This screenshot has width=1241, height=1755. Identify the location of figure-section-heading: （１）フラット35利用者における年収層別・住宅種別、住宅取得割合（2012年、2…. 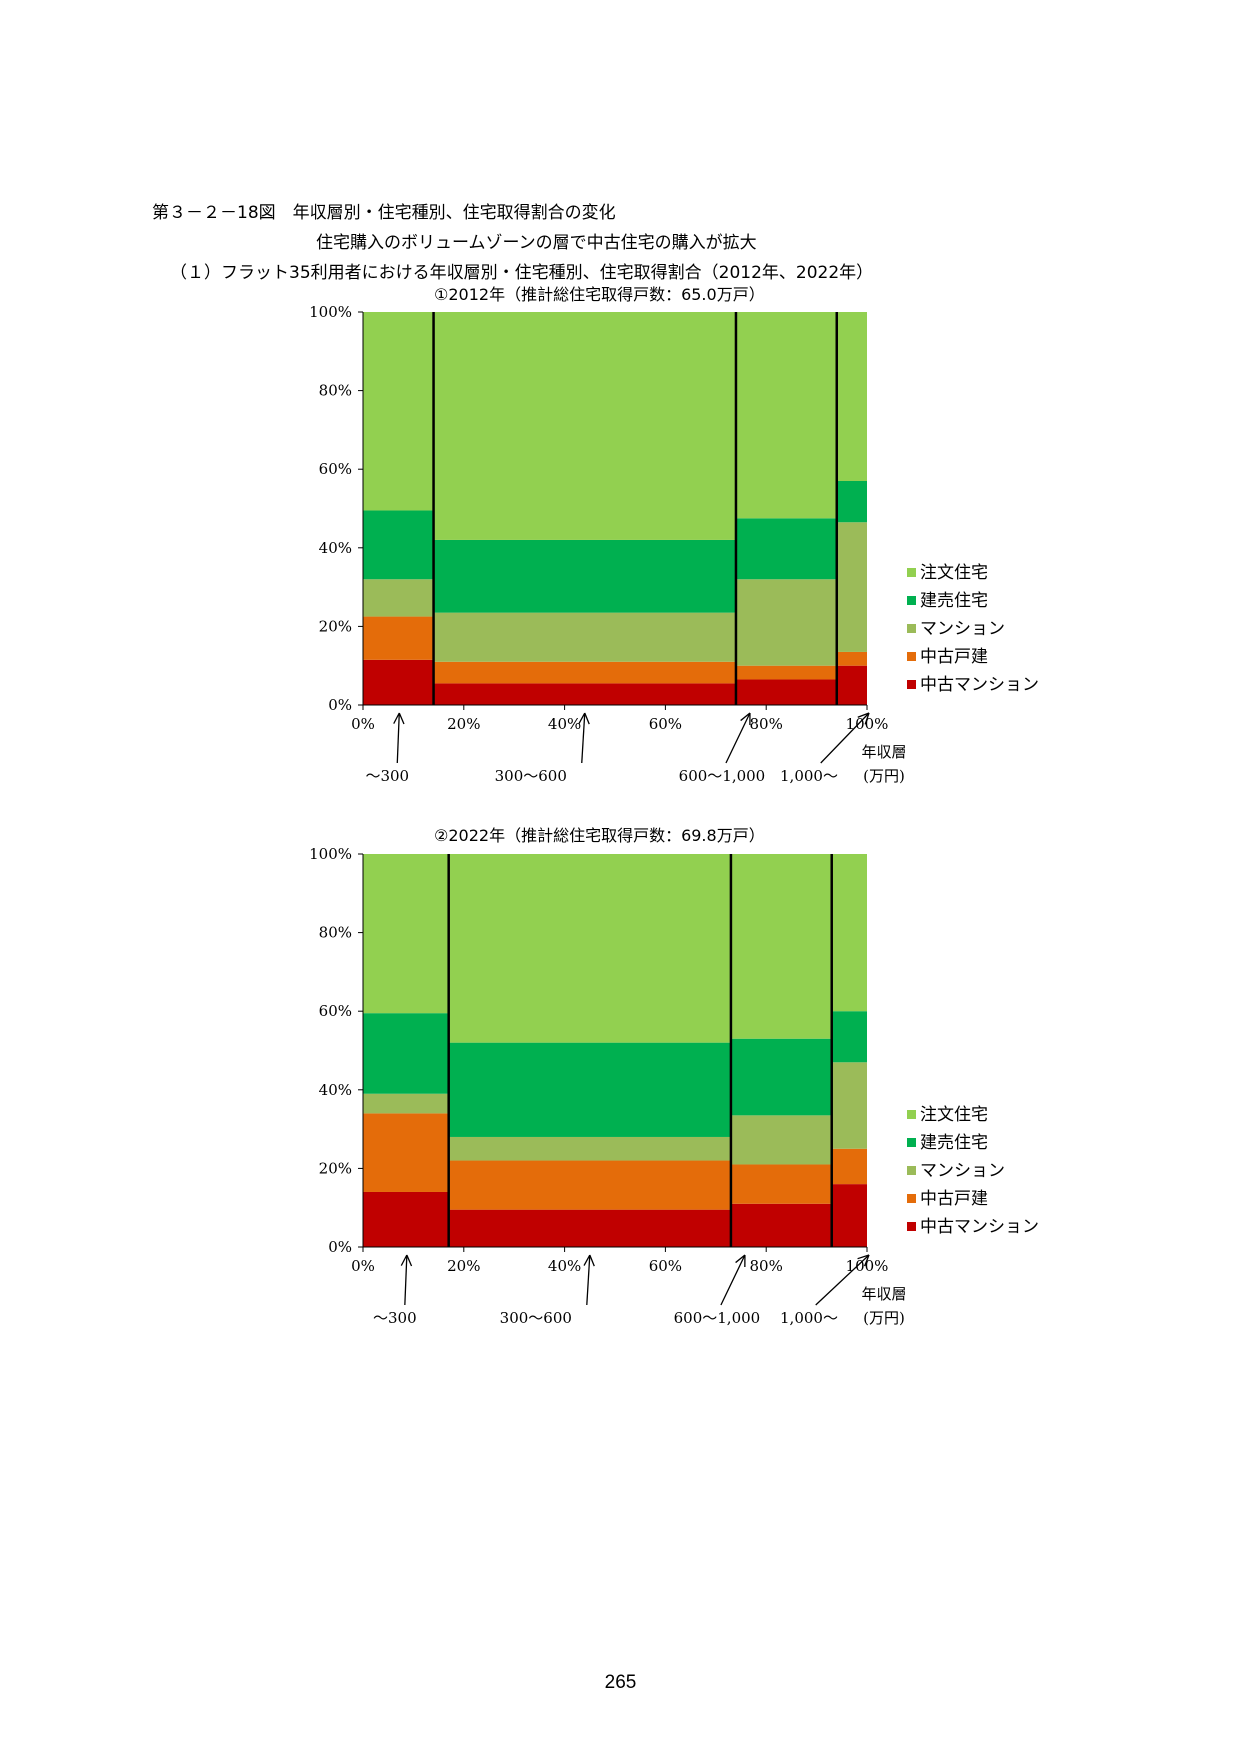
(522, 273).